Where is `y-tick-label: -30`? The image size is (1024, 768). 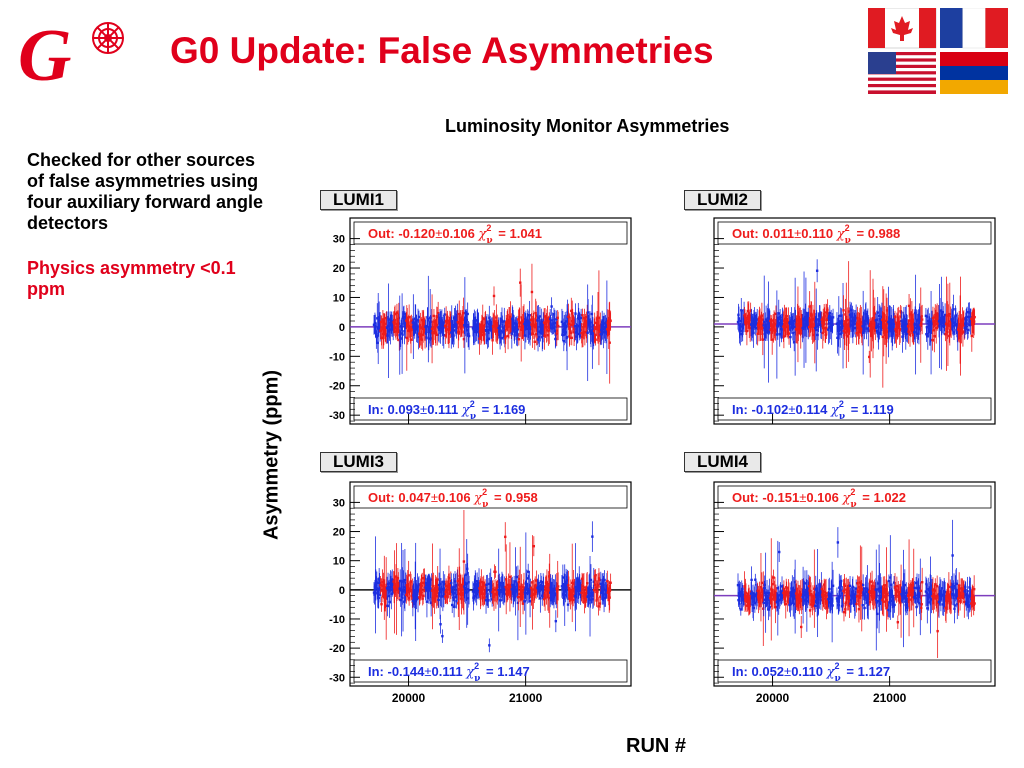
y-tick-label: -30 is located at coordinates (337, 678).